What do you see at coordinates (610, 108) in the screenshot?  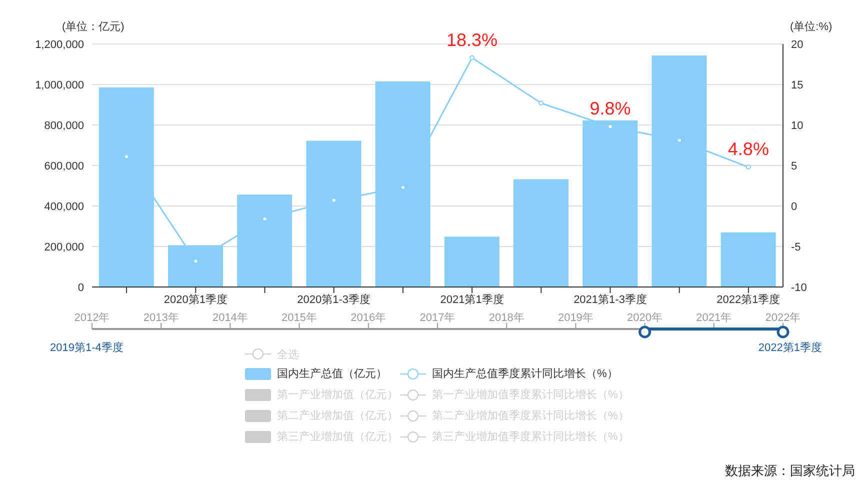 I see `data-label: 9.8%` at bounding box center [610, 108].